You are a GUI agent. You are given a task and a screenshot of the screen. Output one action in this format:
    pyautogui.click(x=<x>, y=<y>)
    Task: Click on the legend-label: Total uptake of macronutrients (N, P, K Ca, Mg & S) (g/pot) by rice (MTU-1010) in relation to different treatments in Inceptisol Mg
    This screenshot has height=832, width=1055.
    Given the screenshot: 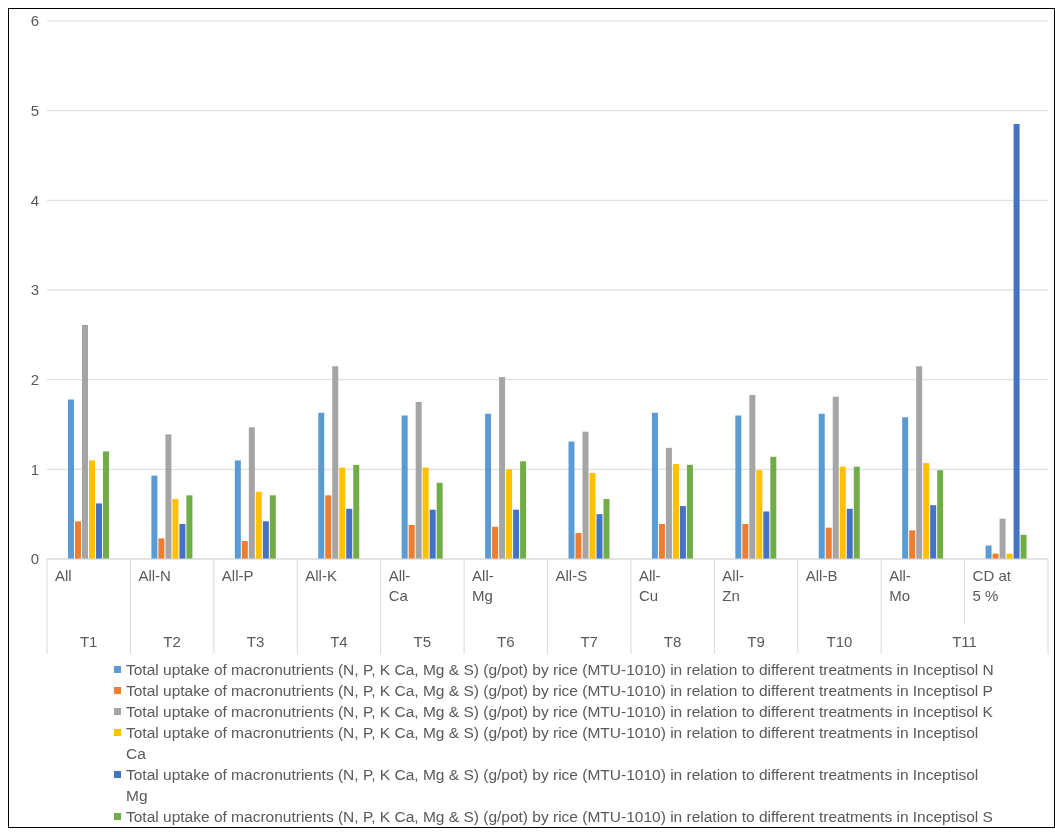 What is the action you would take?
    pyautogui.click(x=553, y=785)
    